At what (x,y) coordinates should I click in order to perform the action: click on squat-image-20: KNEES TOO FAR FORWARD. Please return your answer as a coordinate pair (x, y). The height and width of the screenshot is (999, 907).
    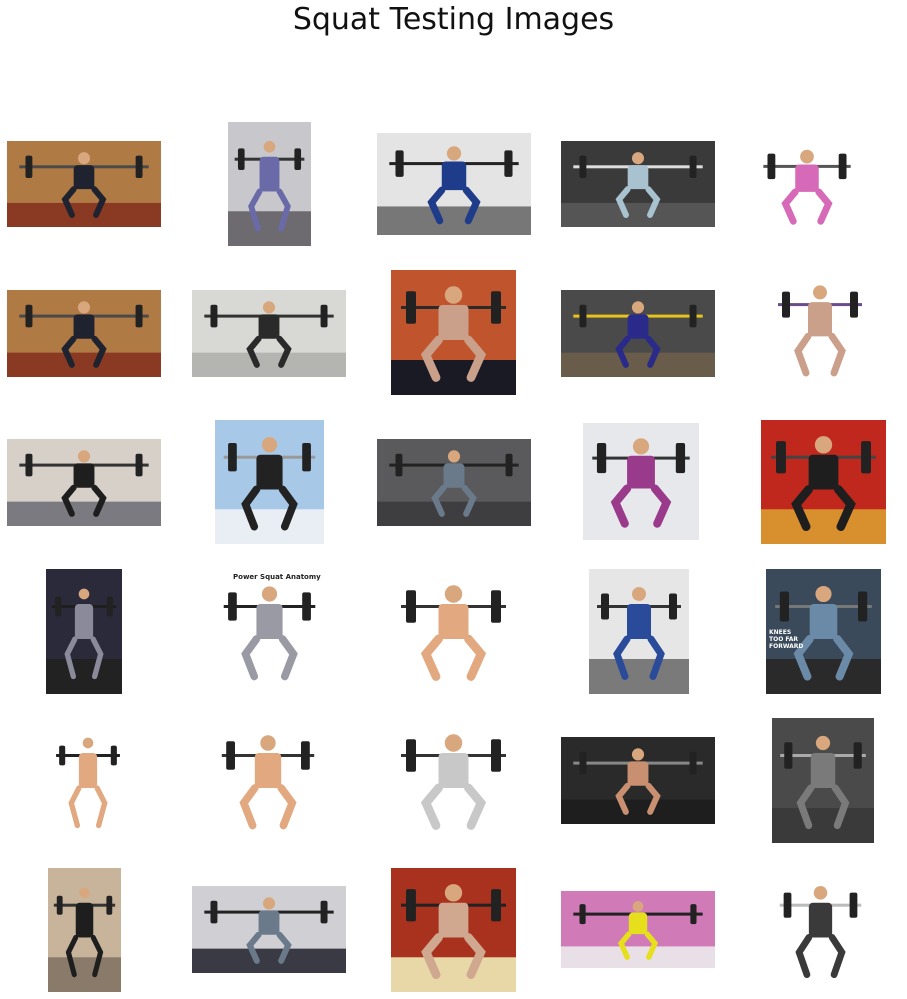
    Looking at the image, I should click on (823, 631).